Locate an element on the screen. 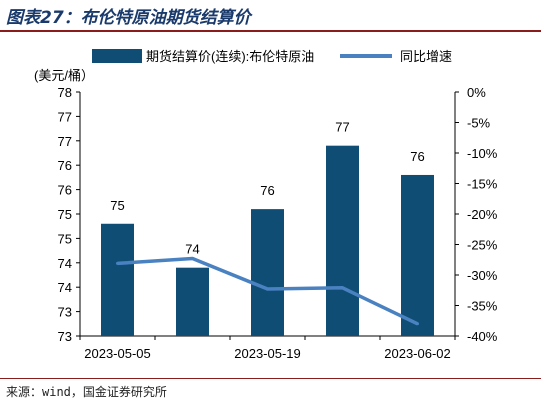 This screenshot has width=541, height=406. right-tick-label: -35% is located at coordinates (482, 306).